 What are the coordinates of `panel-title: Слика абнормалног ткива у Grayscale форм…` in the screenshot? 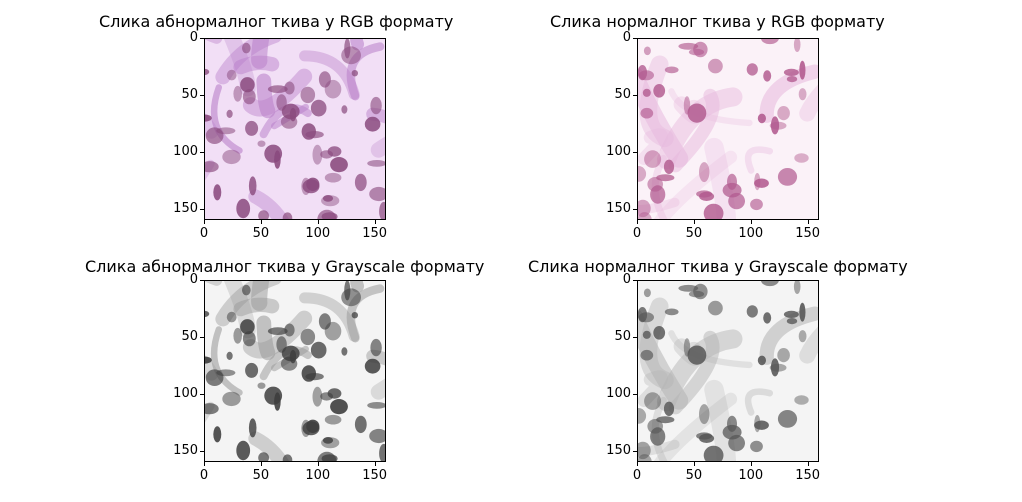 It's located at (295, 267).